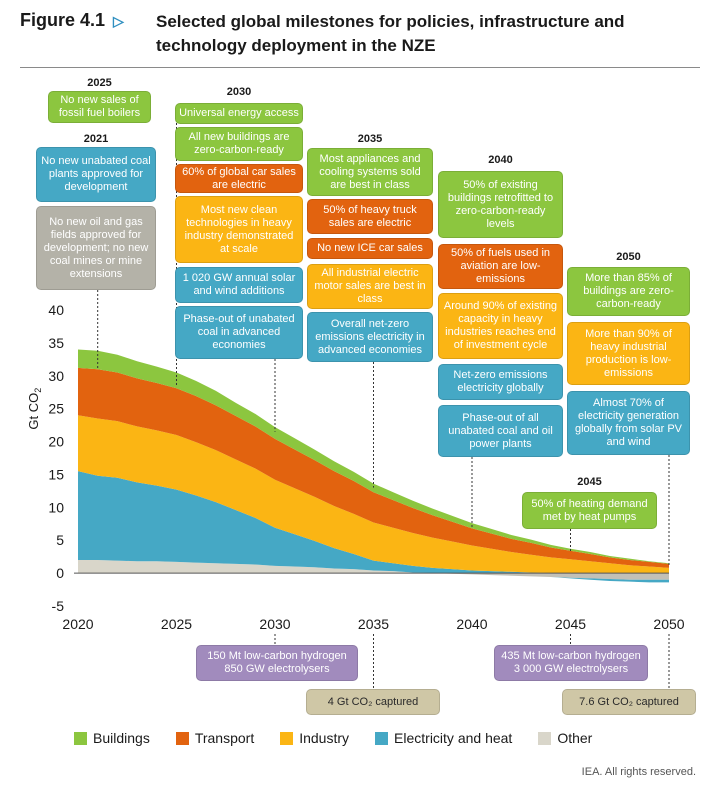 The height and width of the screenshot is (786, 722). What do you see at coordinates (239, 285) in the screenshot?
I see `milestone-box: 1 020 GW annual solar and wind additions` at bounding box center [239, 285].